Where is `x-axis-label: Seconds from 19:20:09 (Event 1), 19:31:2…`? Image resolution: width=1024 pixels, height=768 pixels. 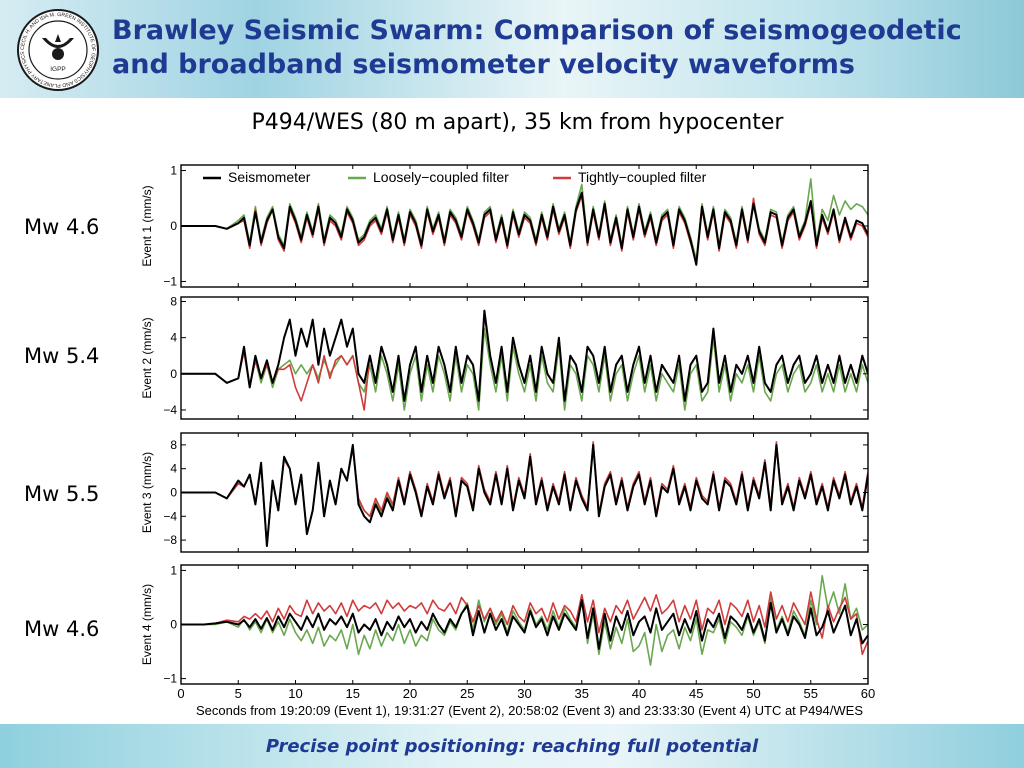
x-axis-label: Seconds from 19:20:09 (Event 1), 19:31:2… is located at coordinates (529, 710).